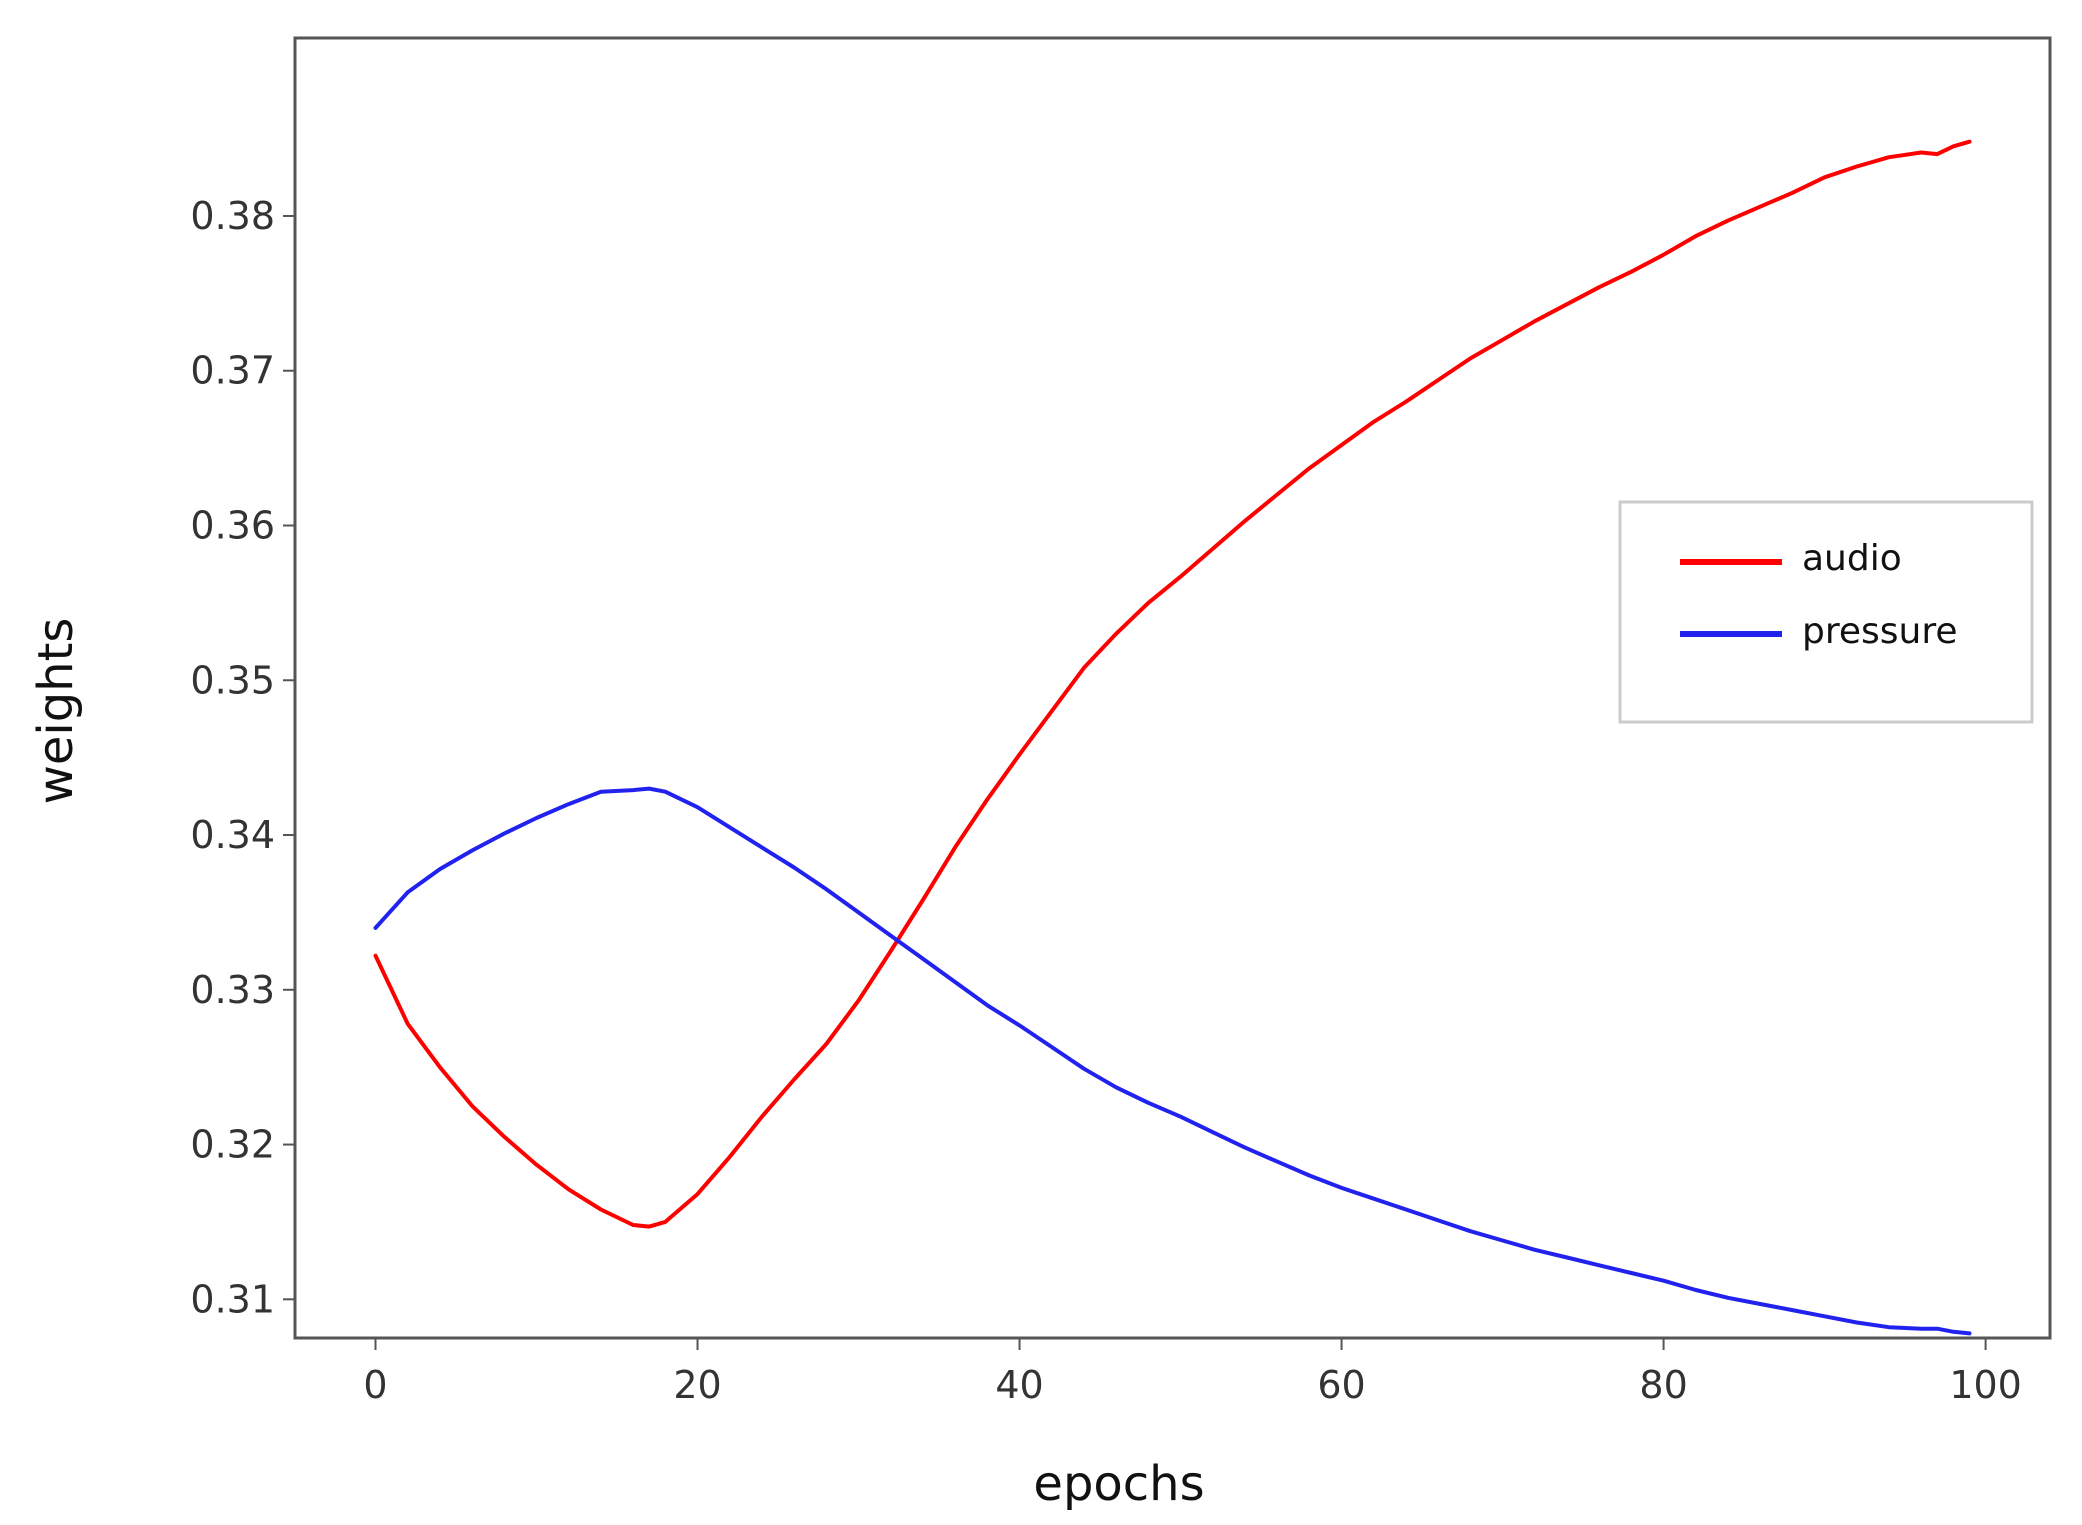  Describe the element at coordinates (232, 216) in the screenshot. I see `y-tick-label: 0.38` at that location.